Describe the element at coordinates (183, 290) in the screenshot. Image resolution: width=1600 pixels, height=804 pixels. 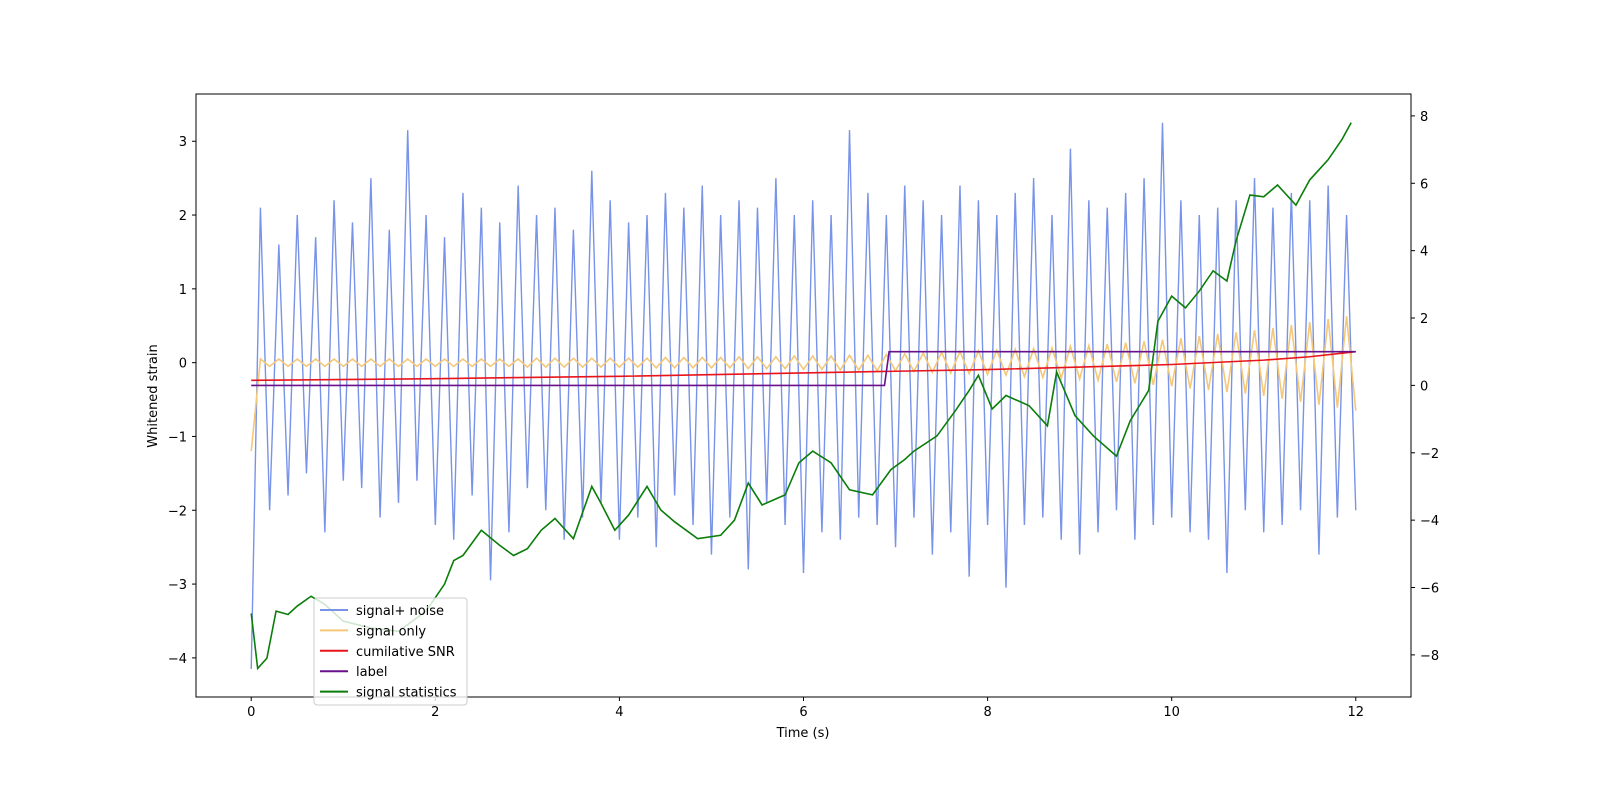
I see `y-tick-label: 1` at that location.